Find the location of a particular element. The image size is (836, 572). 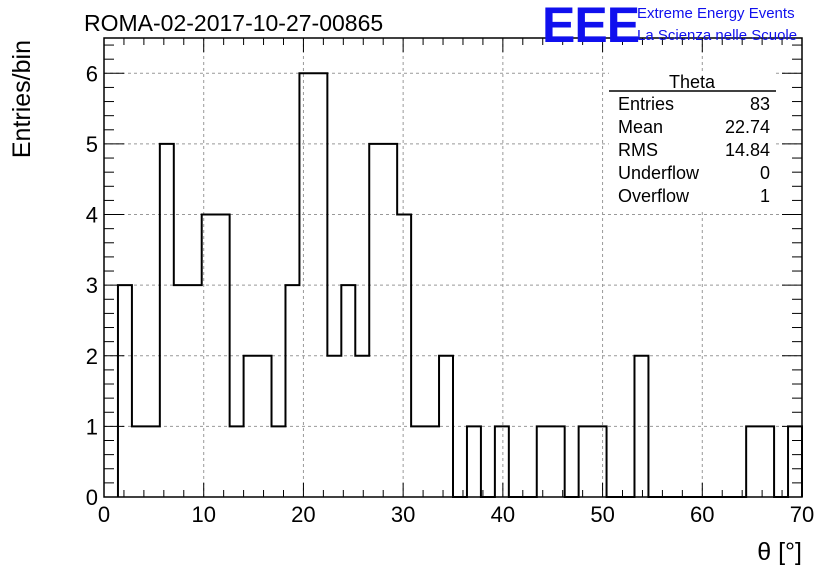

stats-label: Entries is located at coordinates (646, 104).